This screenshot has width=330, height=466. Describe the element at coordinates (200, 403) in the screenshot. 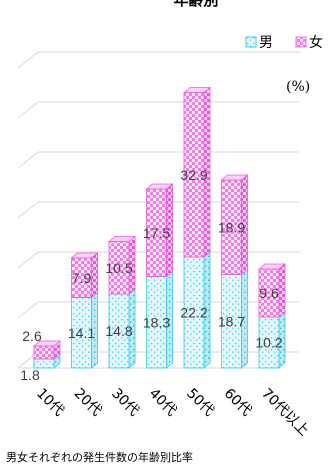

I see `category-label: 50代` at that location.